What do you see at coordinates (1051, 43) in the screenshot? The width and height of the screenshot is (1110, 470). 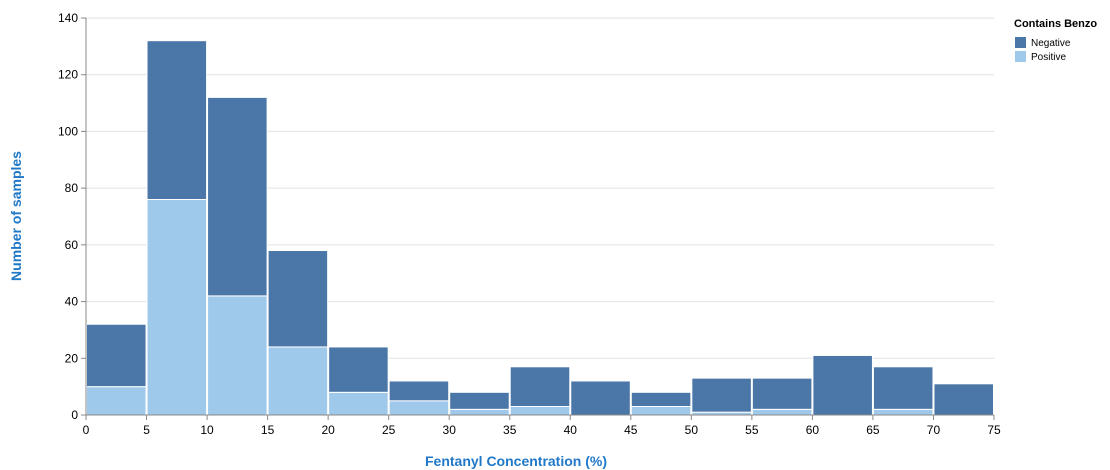 I see `legend-label-negative: Negative` at bounding box center [1051, 43].